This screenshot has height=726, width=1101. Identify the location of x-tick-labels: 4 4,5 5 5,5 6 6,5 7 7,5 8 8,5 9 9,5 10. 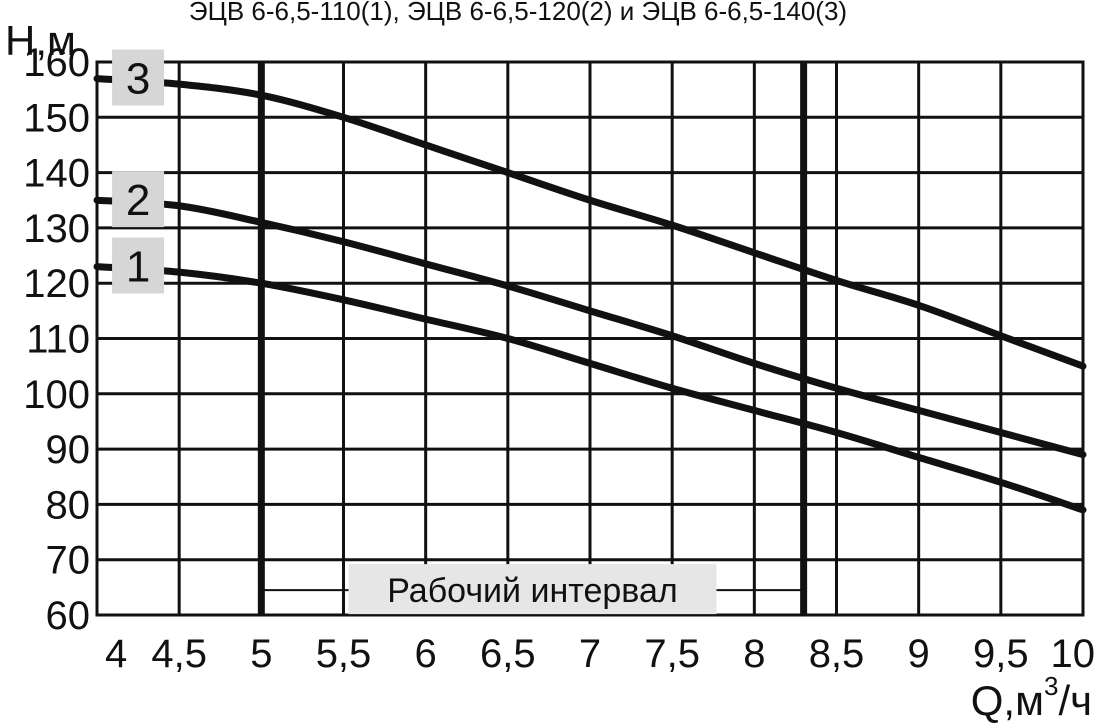
(600, 654).